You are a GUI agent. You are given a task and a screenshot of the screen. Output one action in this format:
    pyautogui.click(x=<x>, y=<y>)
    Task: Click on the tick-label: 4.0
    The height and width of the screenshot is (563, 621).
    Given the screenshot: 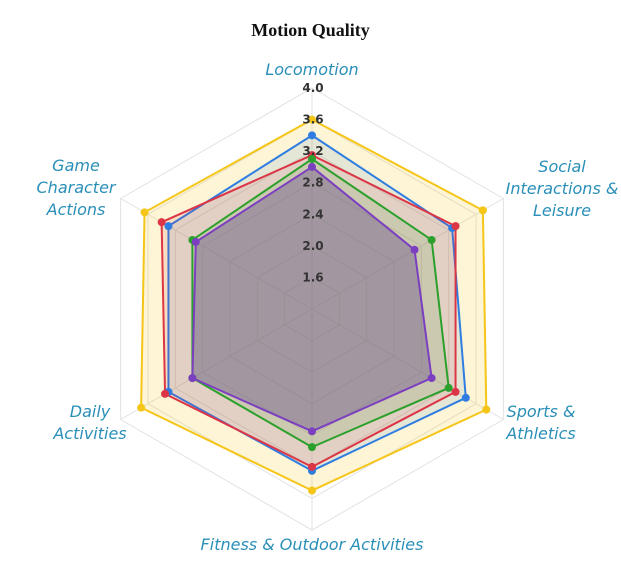 What is the action you would take?
    pyautogui.click(x=312, y=88)
    